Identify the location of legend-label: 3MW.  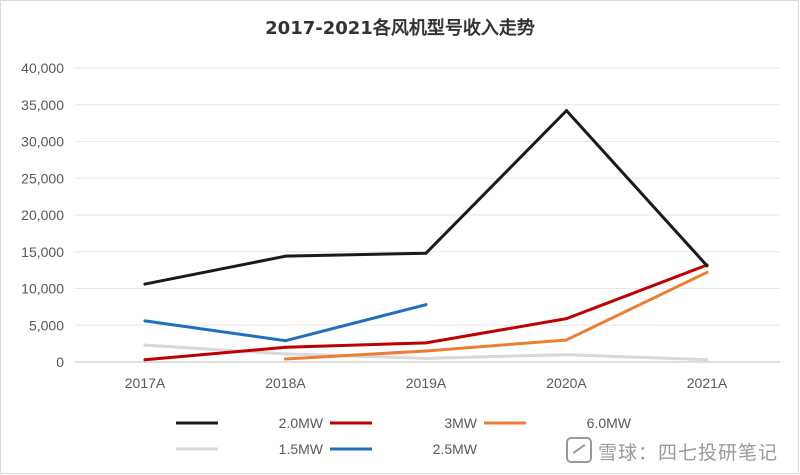
(460, 423).